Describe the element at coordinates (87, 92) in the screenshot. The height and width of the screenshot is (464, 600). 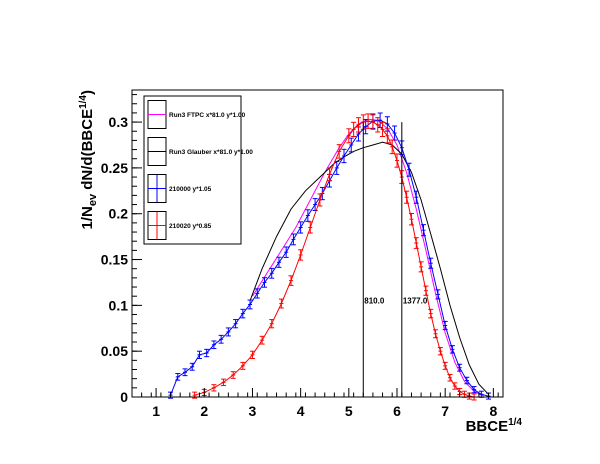
I see `y-axis-title-post: )` at that location.